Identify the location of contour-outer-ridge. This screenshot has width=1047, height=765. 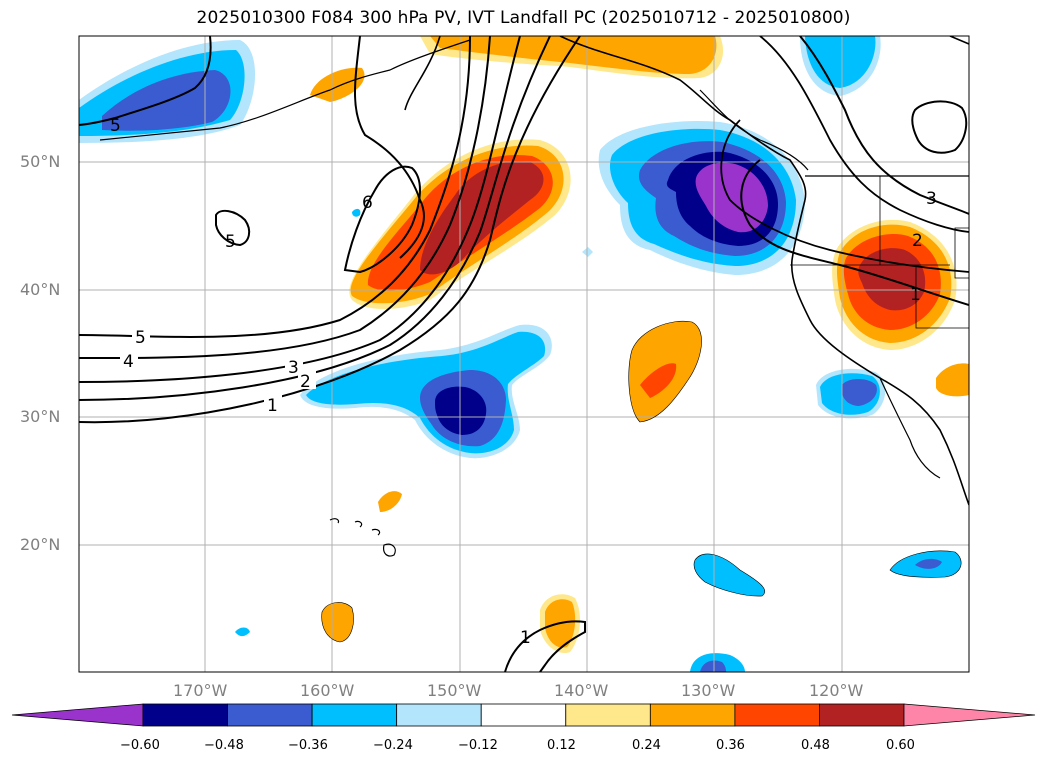
(389, 147).